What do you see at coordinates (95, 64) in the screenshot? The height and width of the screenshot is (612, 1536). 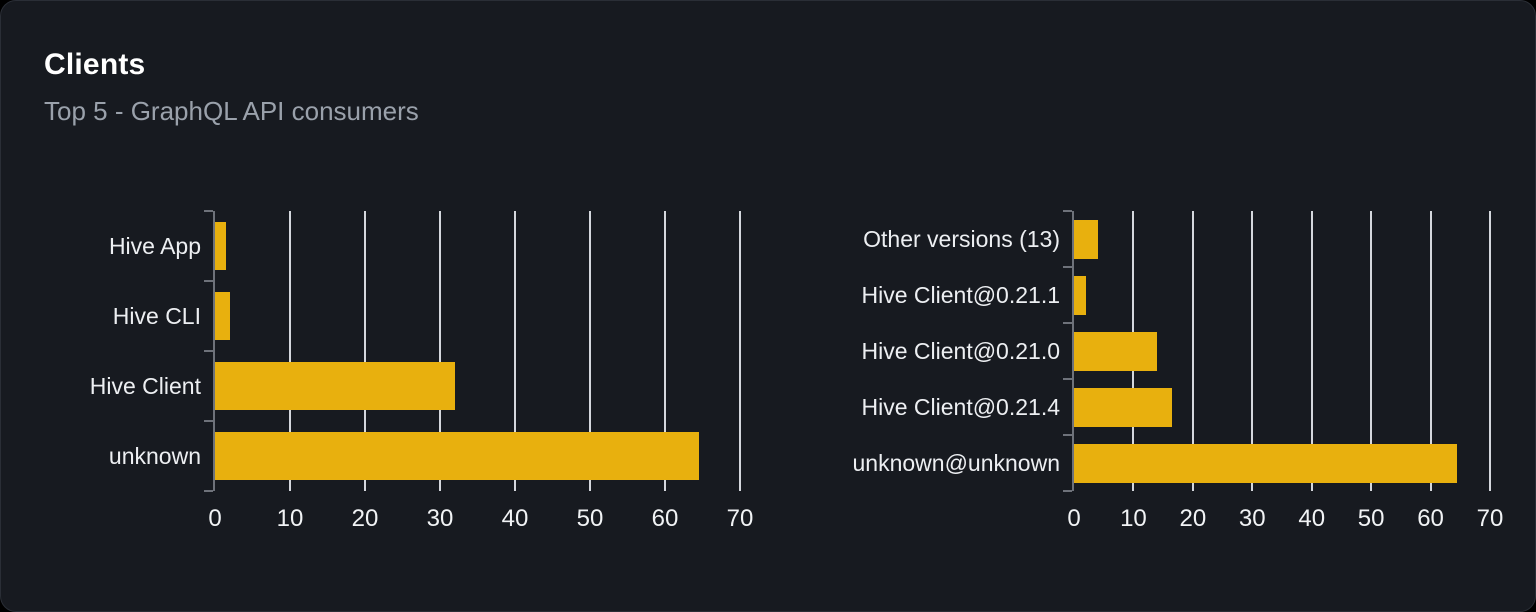 I see `card-title: Clients` at bounding box center [95, 64].